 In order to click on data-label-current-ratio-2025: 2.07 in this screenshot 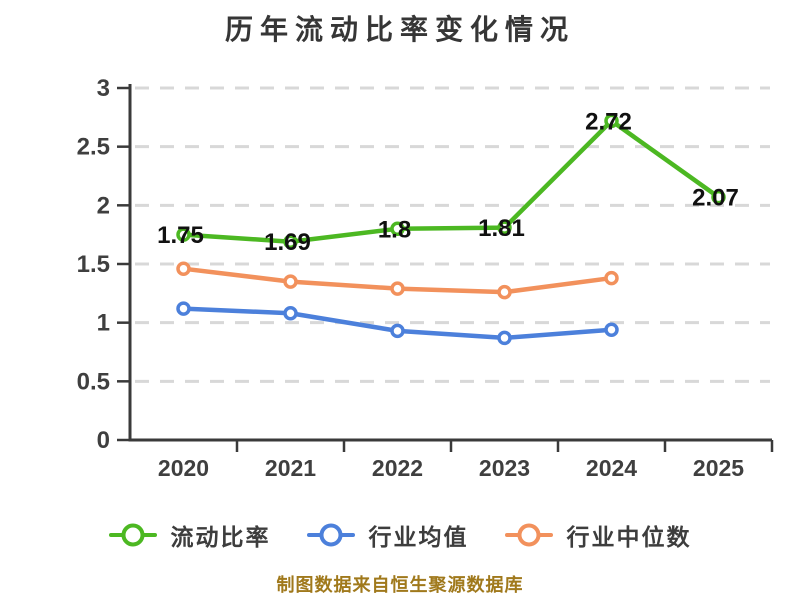, I will do `click(715, 198)`.